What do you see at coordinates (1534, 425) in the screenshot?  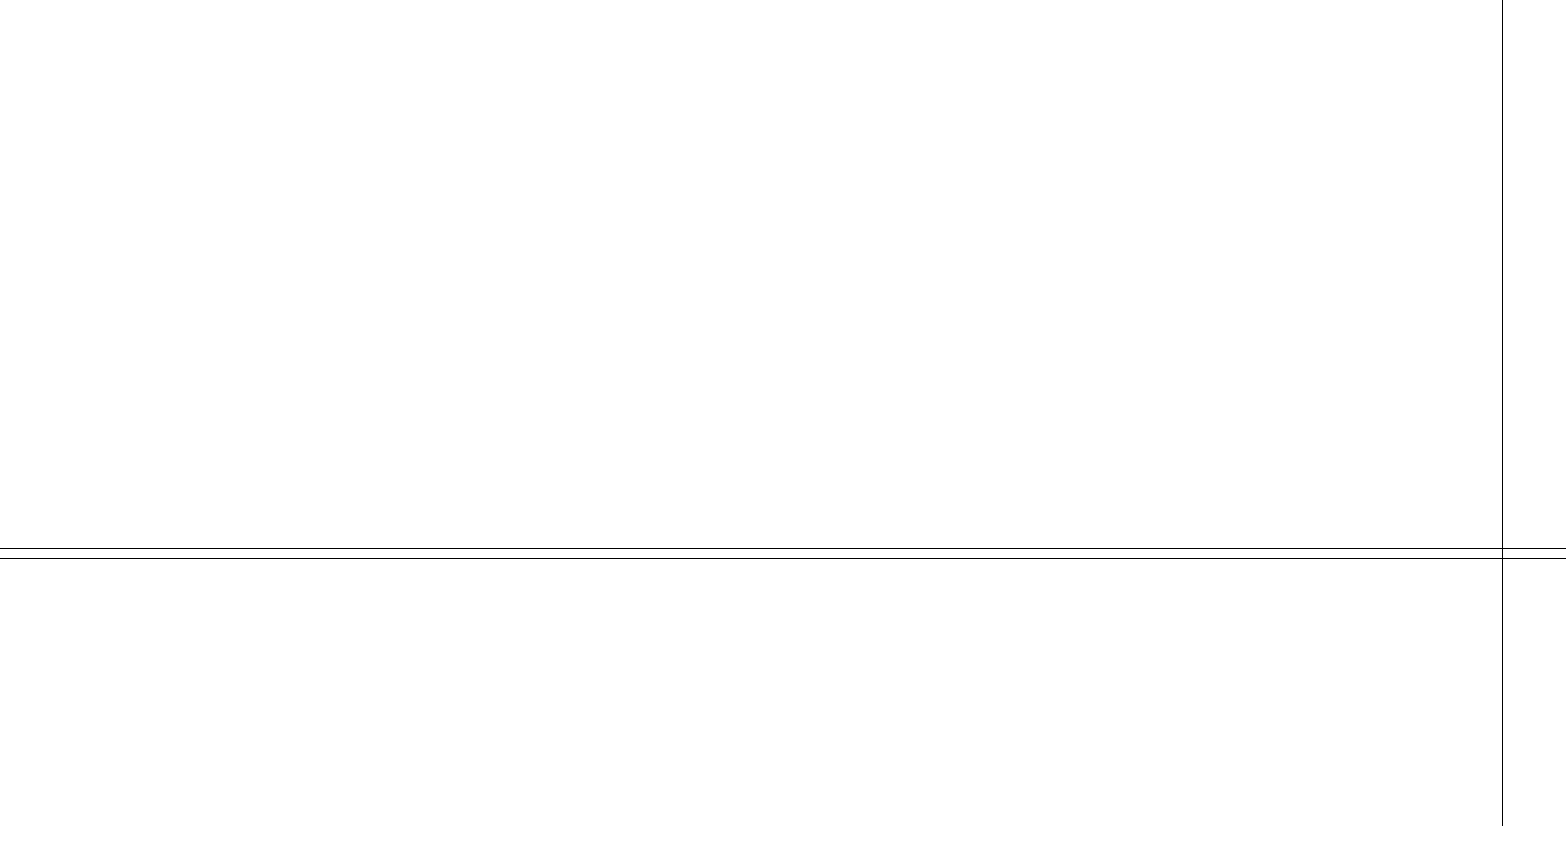 I see `price-axis` at bounding box center [1534, 425].